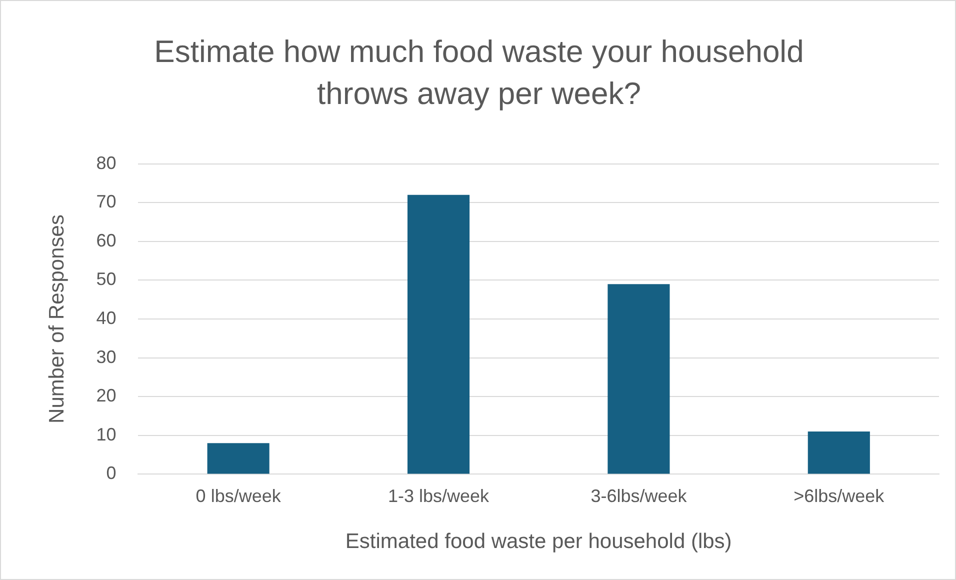 This screenshot has width=956, height=580. What do you see at coordinates (111, 473) in the screenshot?
I see `y-tick-label: 0` at bounding box center [111, 473].